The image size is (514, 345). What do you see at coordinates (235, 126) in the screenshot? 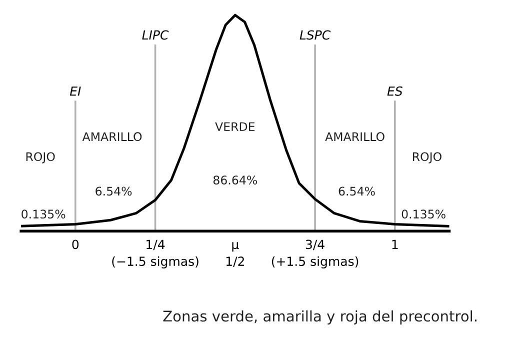
I see `annotation: VERDE` at bounding box center [235, 126].